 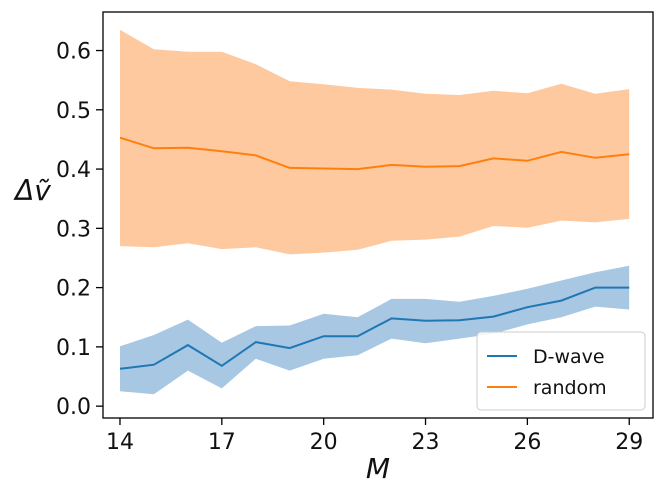 I want to click on y-tick-label: 0.1, so click(x=73, y=348).